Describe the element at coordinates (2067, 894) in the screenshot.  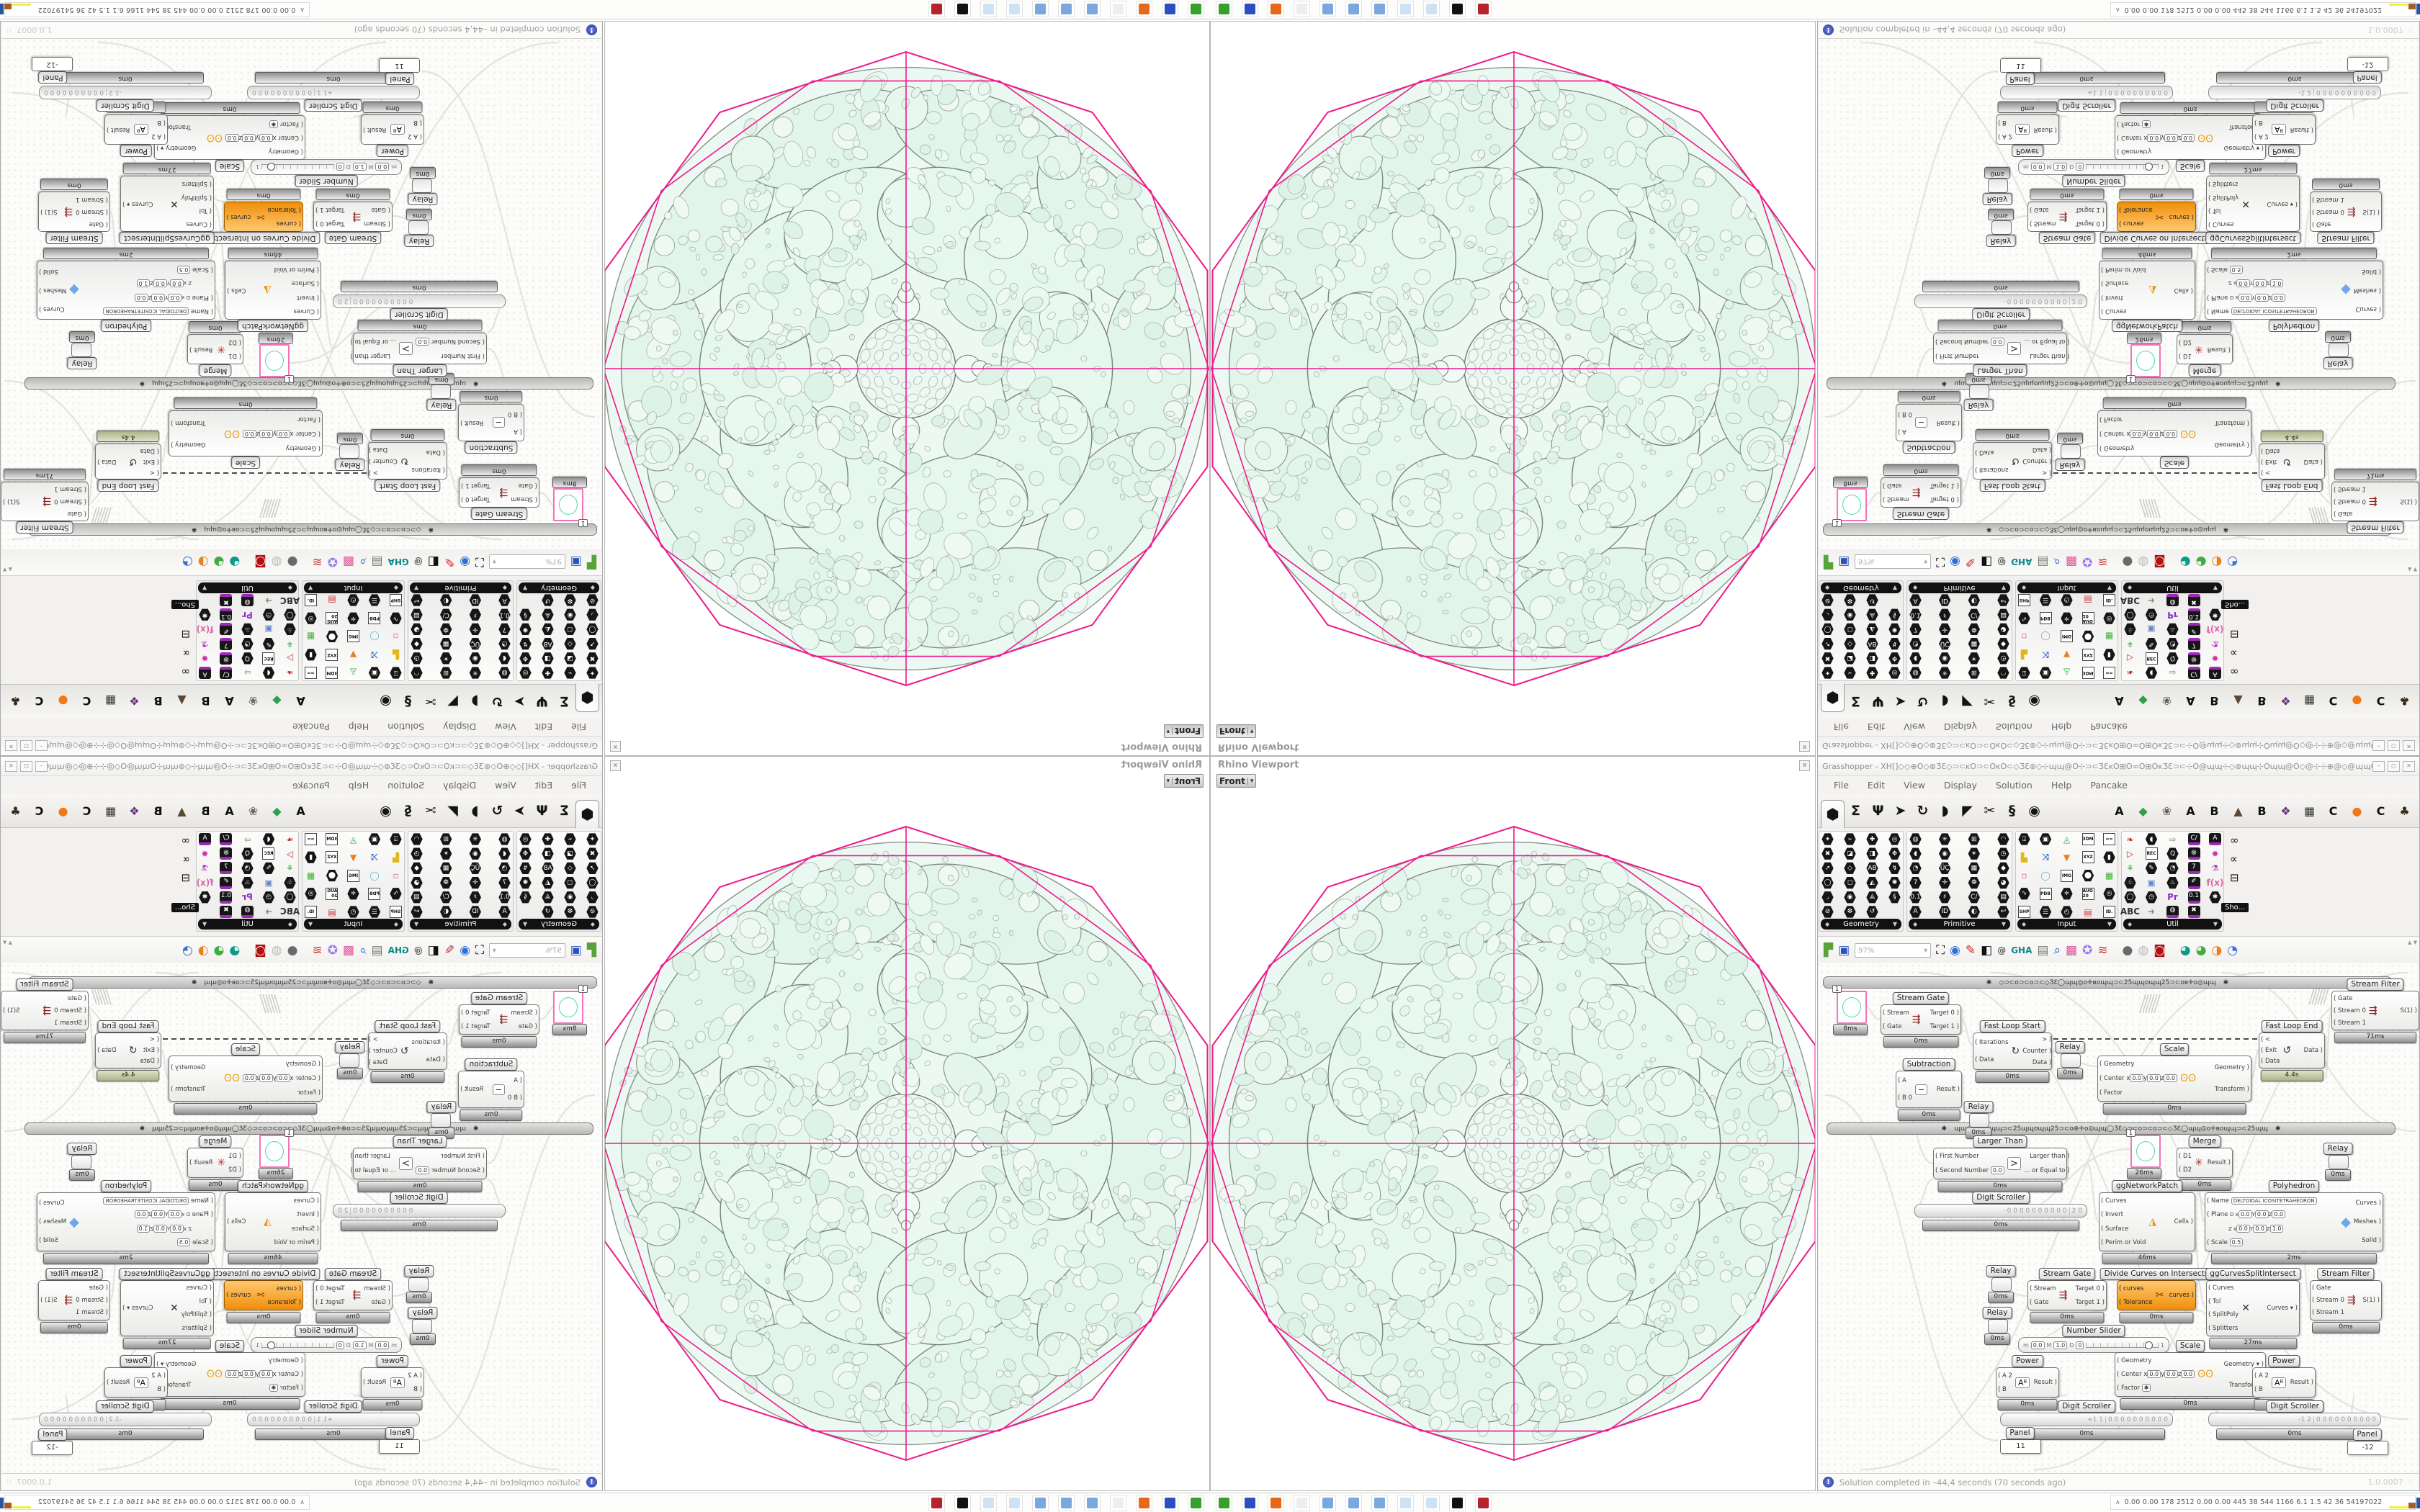
I see `component-icon: ≑` at that location.